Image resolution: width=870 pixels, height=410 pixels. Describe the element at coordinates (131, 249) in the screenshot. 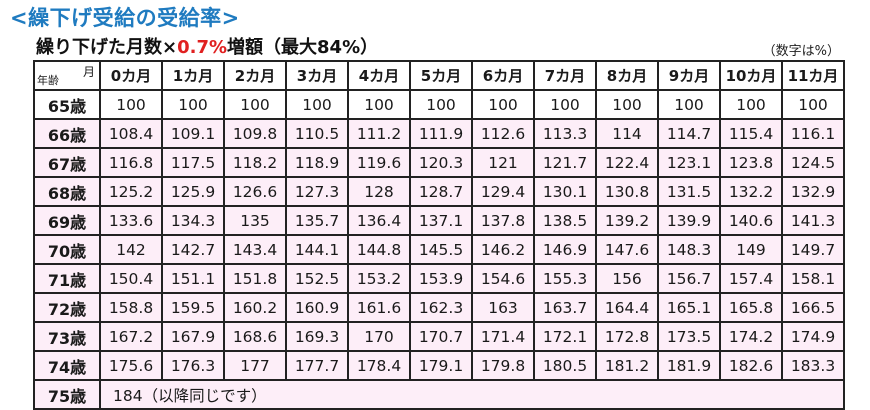

I see `rate-cell: 142` at that location.